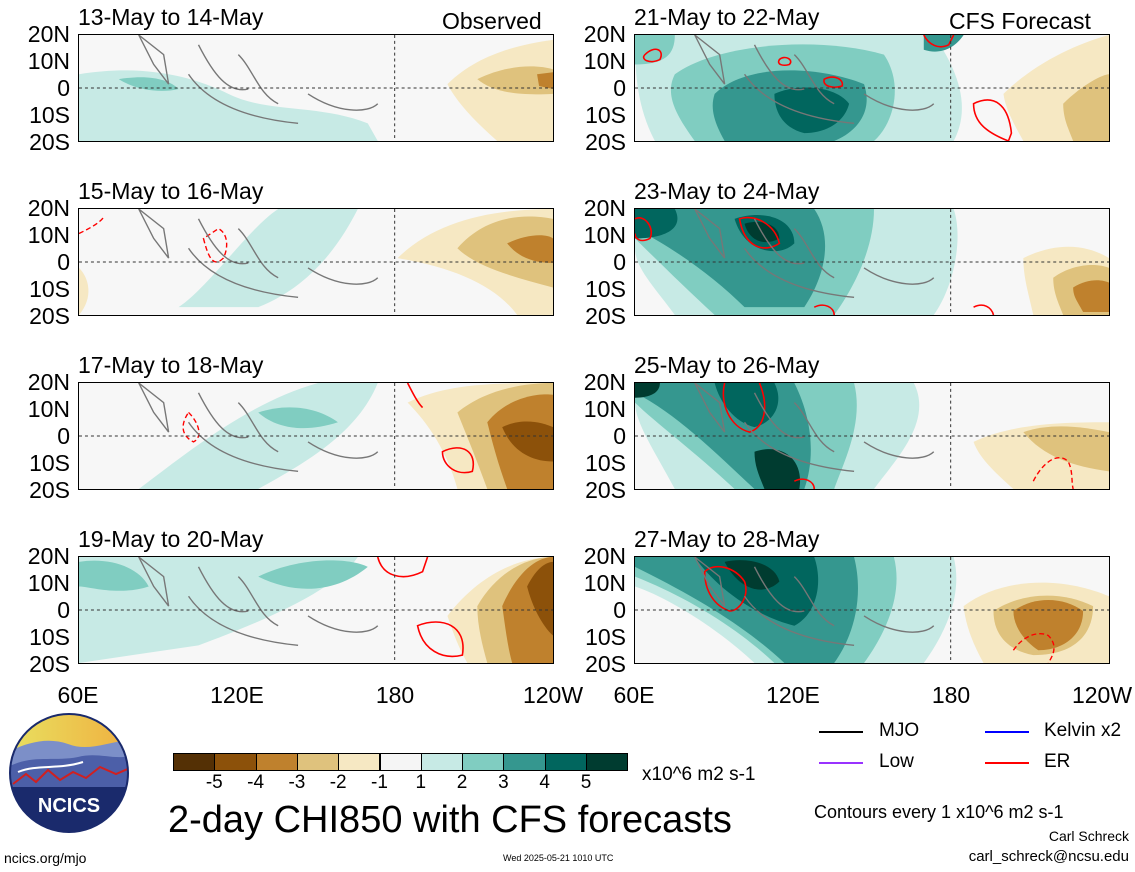  What do you see at coordinates (727, 17) in the screenshot?
I see `panel-title-fc-1: 21-May to 22-May` at bounding box center [727, 17].